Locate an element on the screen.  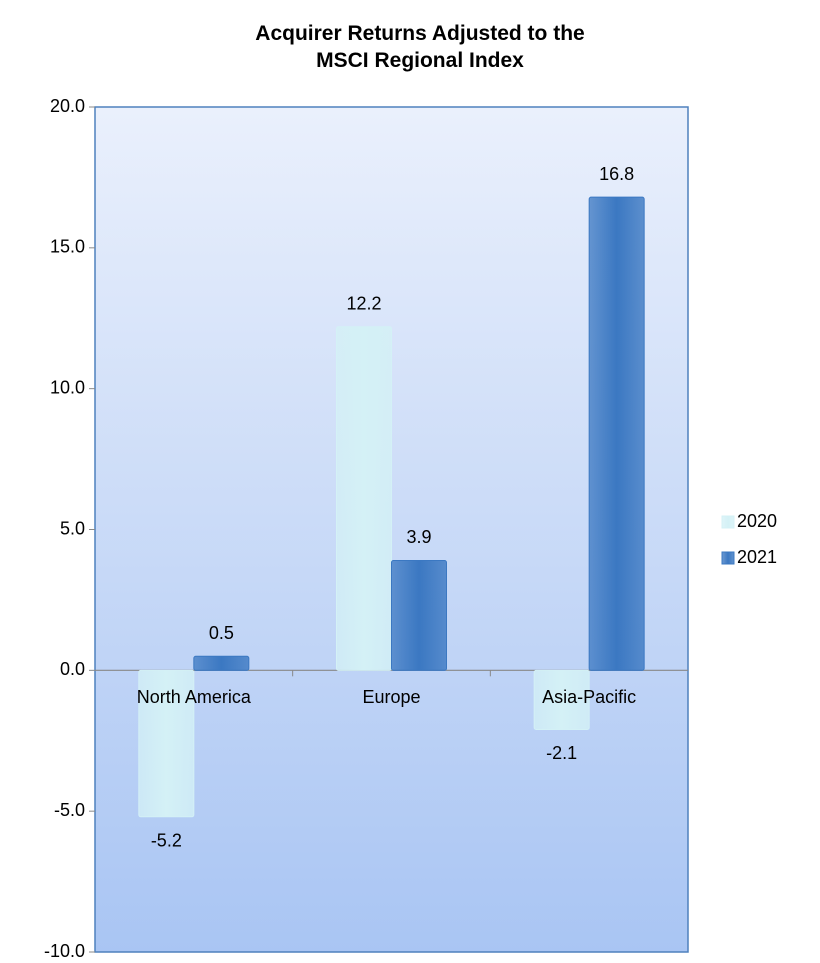
y-tick-label: -10.0 is located at coordinates (64, 951).